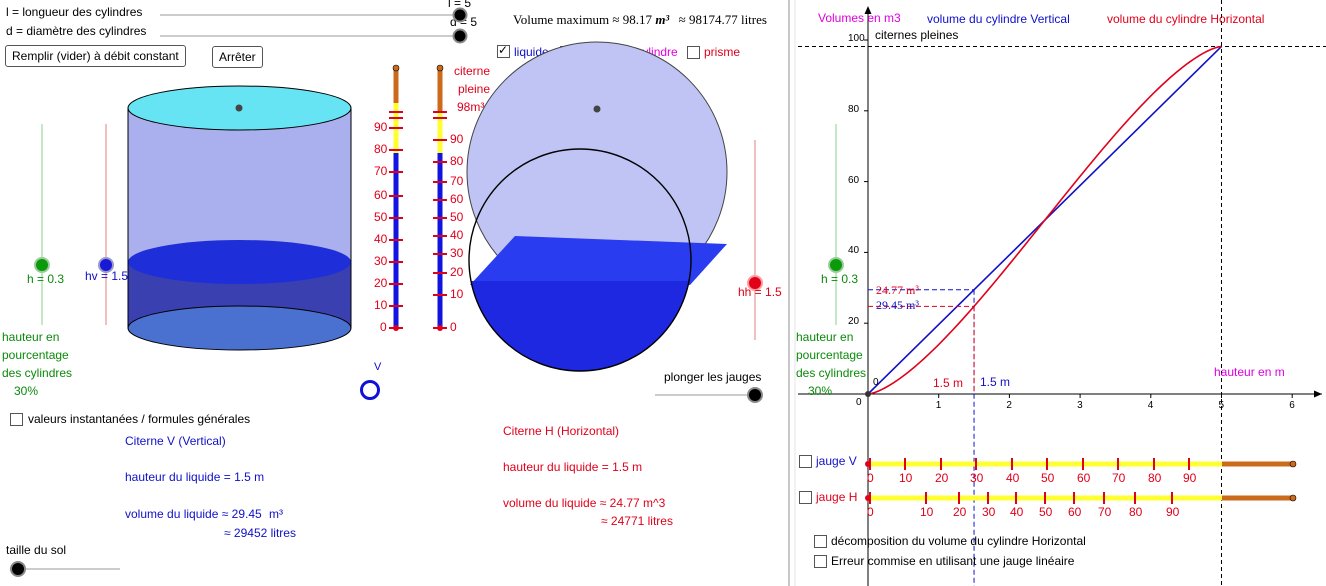 Image resolution: width=1326 pixels, height=586 pixels. What do you see at coordinates (1080, 405) in the screenshot?
I see `x-tick-label: 3` at bounding box center [1080, 405].